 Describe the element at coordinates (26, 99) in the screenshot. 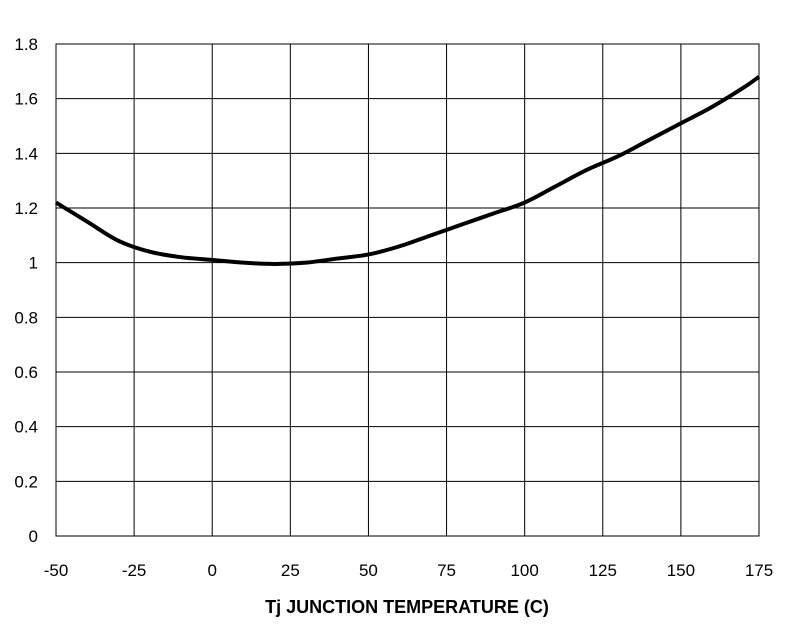

I see `y-tick-label: 1.6` at that location.